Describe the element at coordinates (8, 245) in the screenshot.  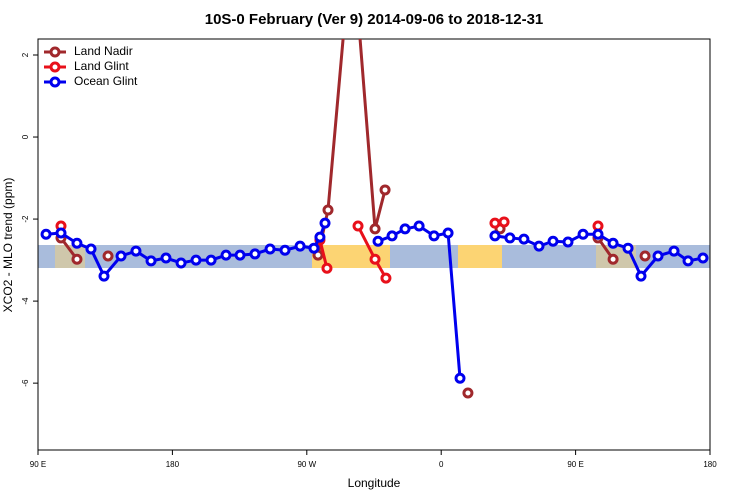
I see `y-axis-label: XCO2 - MLO trend (ppm)` at that location.